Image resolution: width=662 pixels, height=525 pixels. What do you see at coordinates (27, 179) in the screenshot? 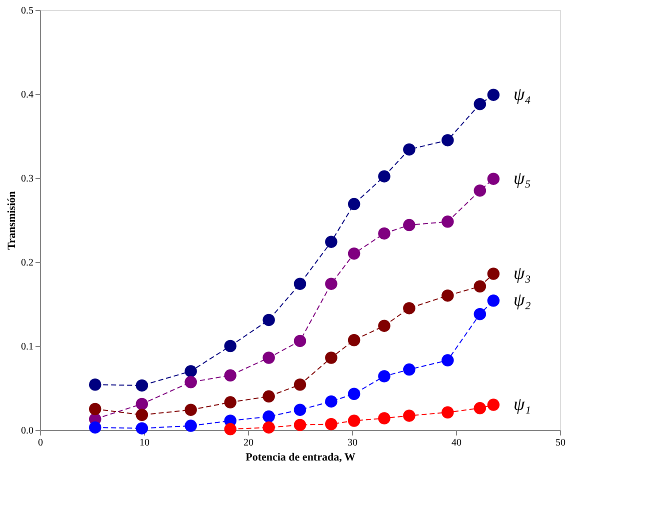
I see `y-tick-label: 0.3` at bounding box center [27, 179].